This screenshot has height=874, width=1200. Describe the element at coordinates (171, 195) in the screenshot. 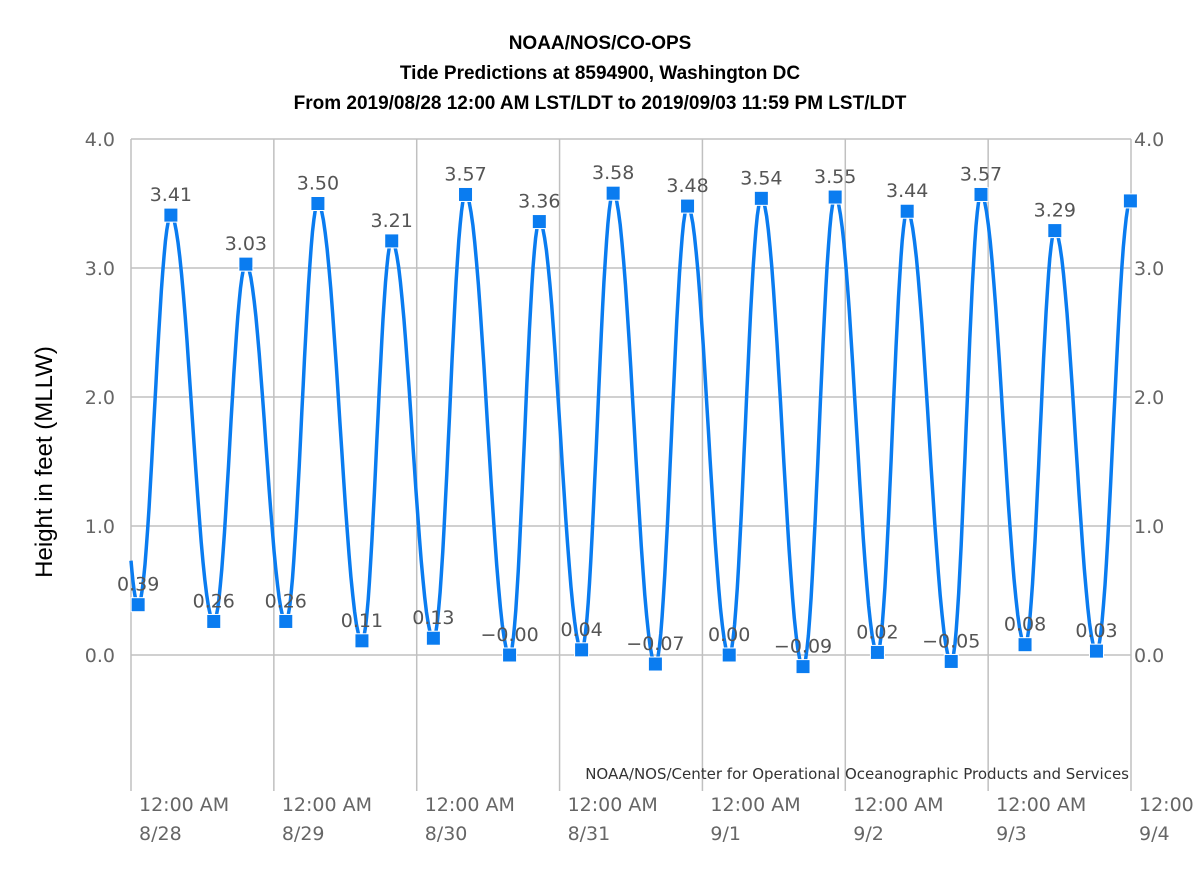

I see `data-label: 3.41` at that location.